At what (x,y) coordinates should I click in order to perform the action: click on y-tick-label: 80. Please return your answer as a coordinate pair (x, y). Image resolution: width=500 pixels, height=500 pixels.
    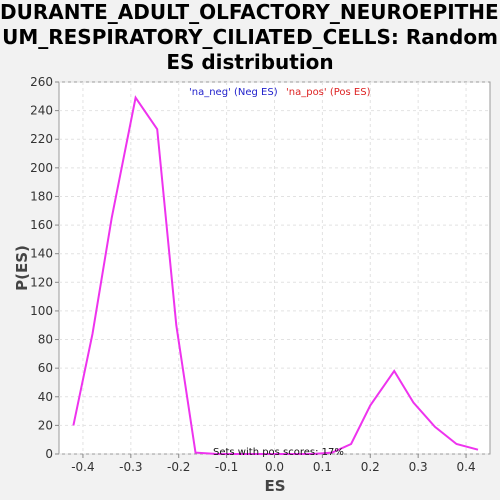
    Looking at the image, I should click on (45, 340).